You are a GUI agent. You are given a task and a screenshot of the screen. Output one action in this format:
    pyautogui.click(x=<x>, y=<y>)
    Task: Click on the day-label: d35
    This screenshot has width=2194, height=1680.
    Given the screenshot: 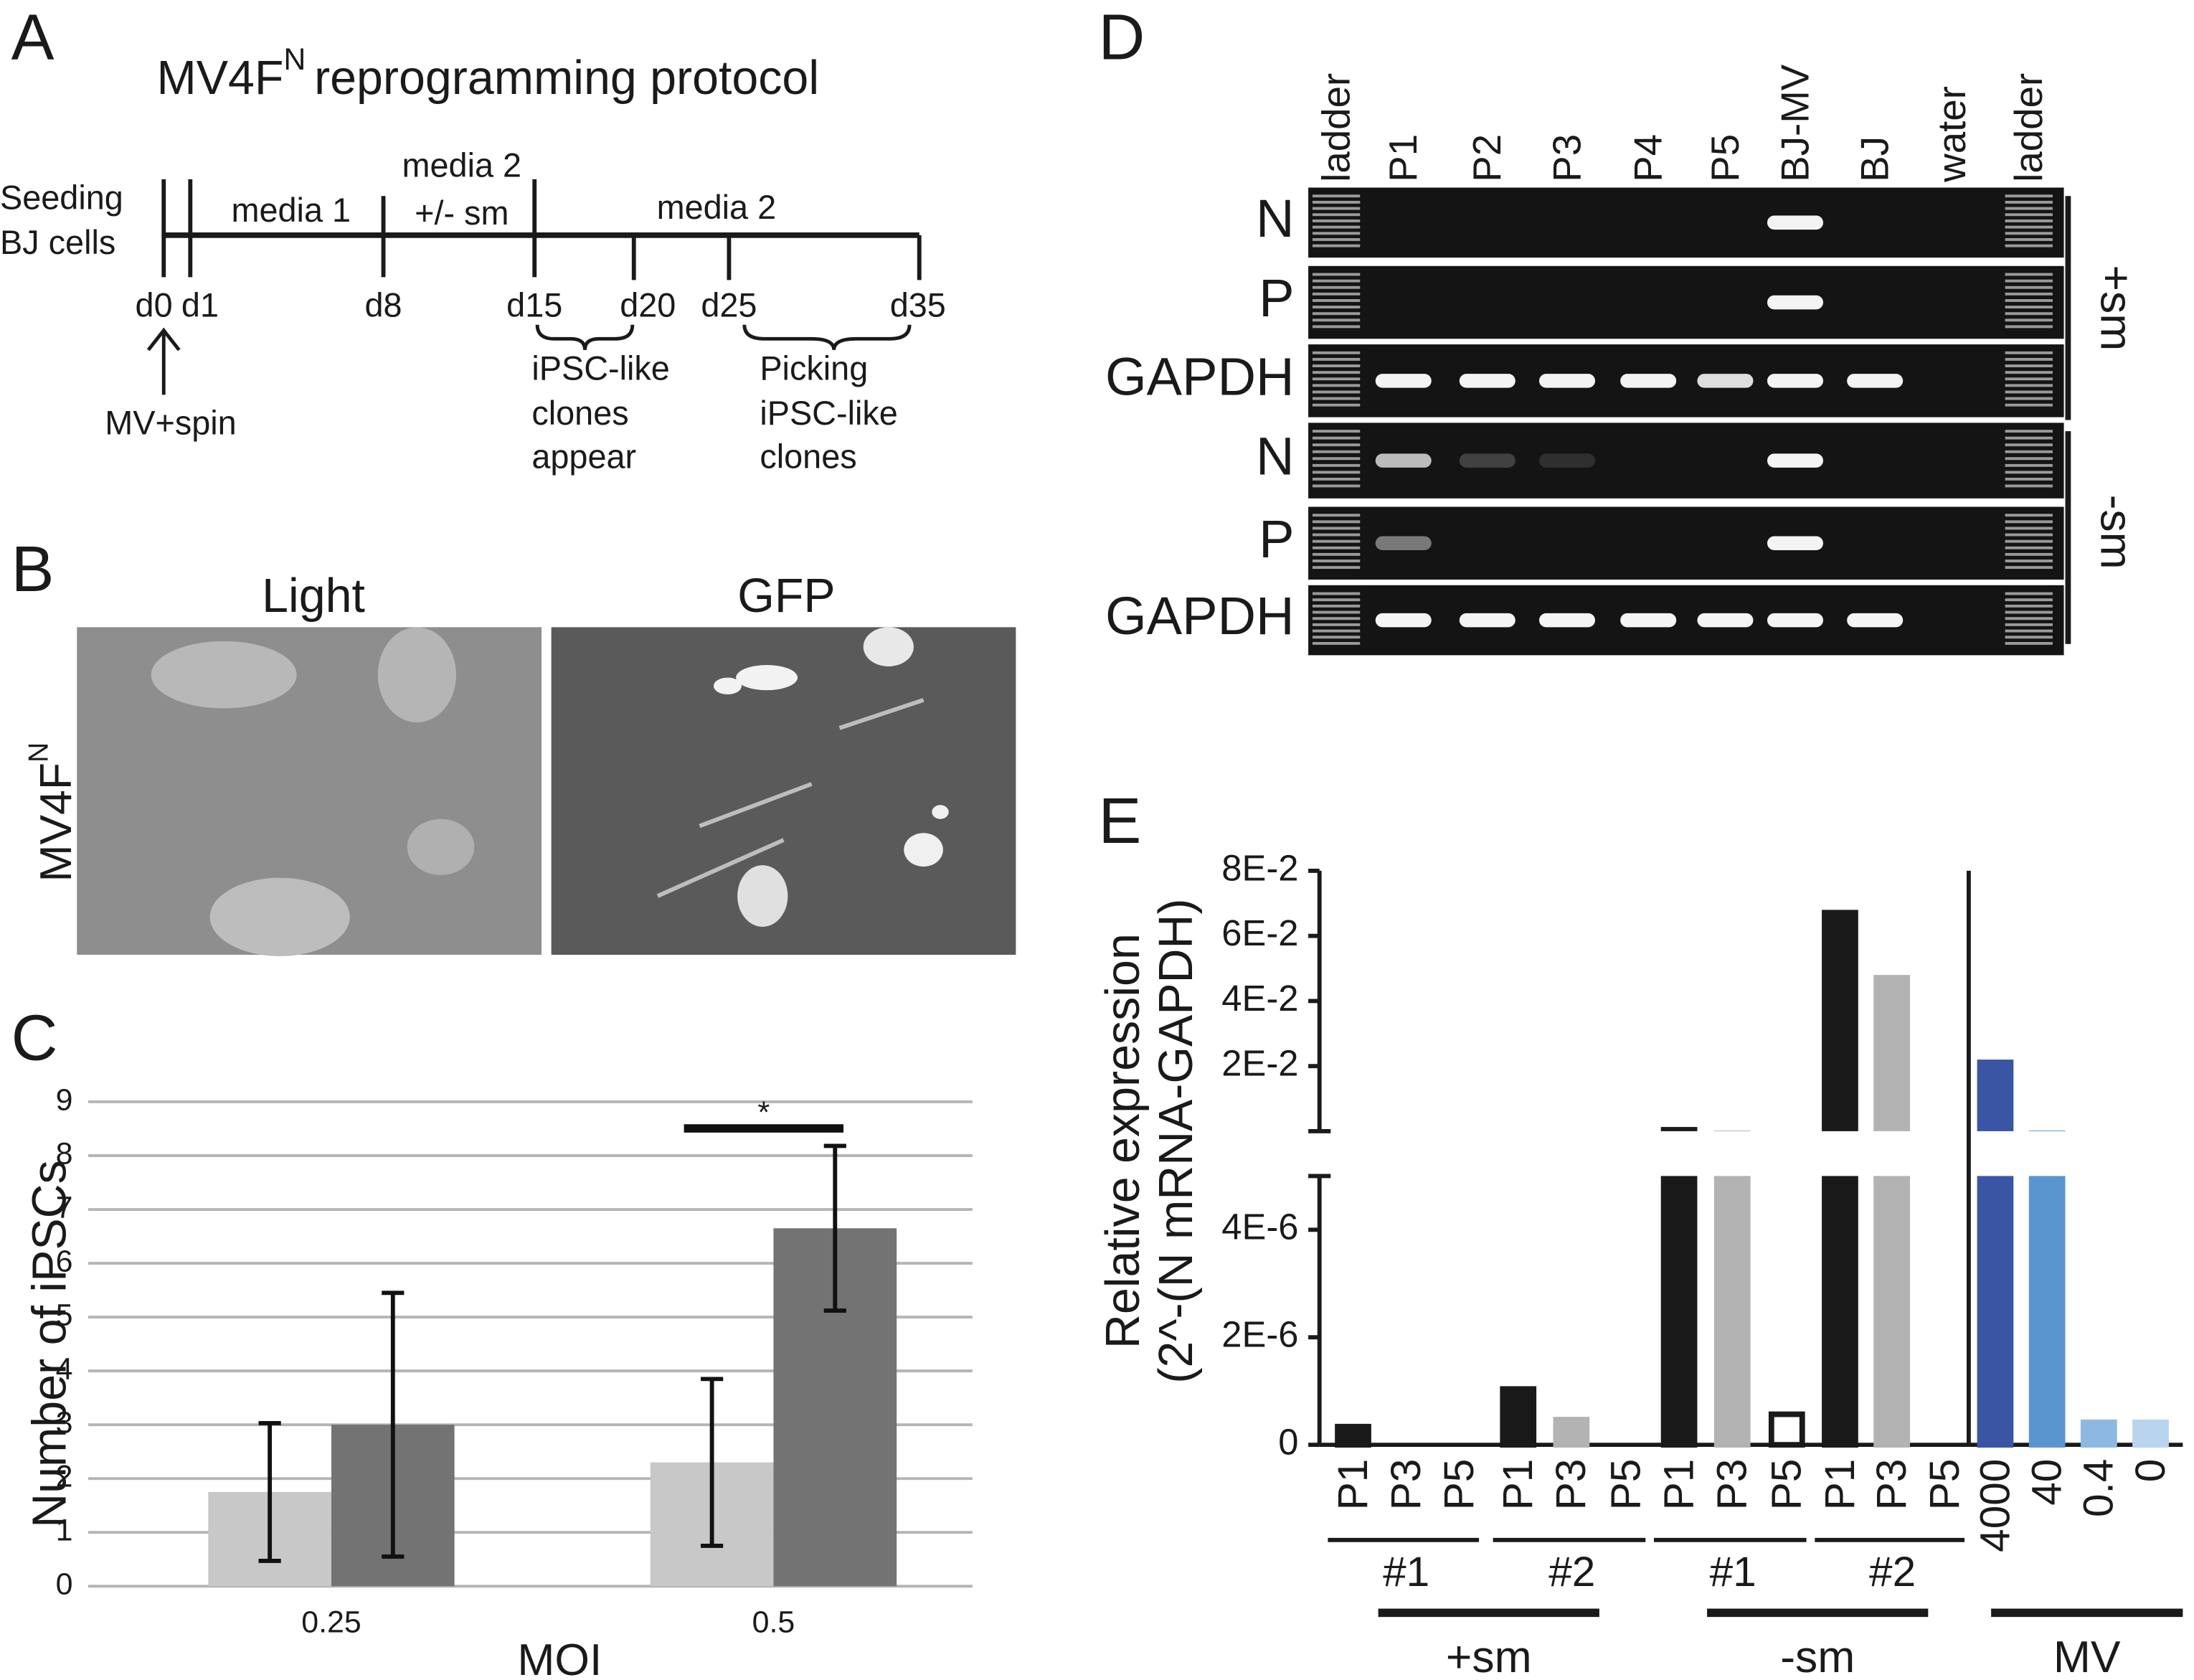 What is the action you would take?
    pyautogui.click(x=918, y=305)
    